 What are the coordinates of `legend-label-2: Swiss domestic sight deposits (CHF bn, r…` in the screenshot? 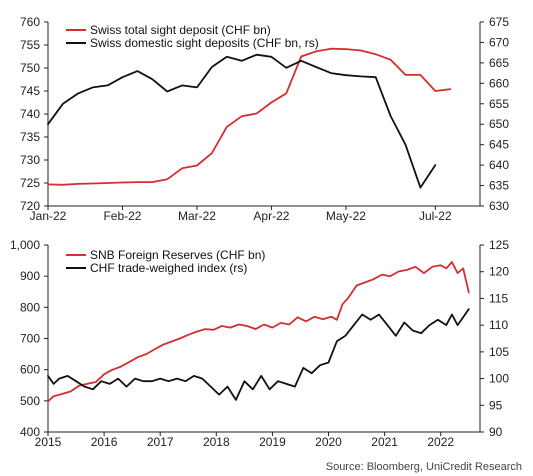 It's located at (204, 43).